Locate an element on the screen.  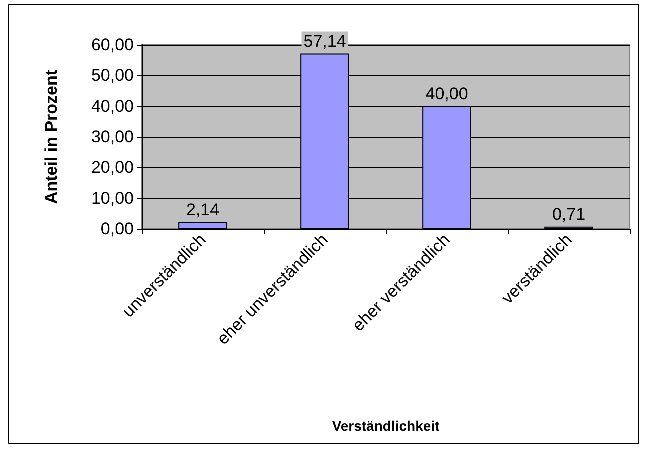
x-axis-title: Verständlichkeit is located at coordinates (386, 426).